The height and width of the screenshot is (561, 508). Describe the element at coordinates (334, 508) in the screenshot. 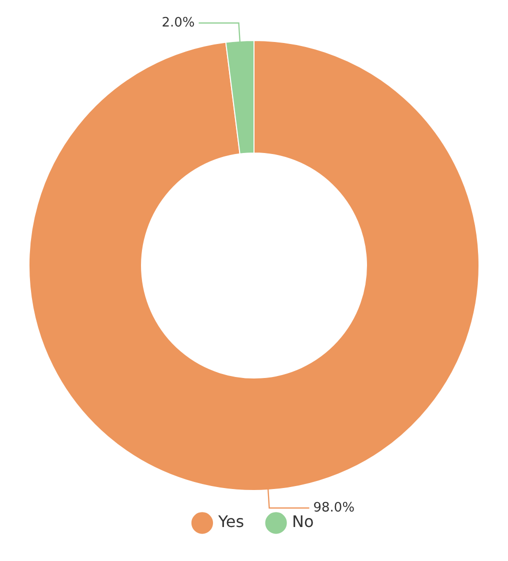

I see `data-label: 98.0%` at that location.